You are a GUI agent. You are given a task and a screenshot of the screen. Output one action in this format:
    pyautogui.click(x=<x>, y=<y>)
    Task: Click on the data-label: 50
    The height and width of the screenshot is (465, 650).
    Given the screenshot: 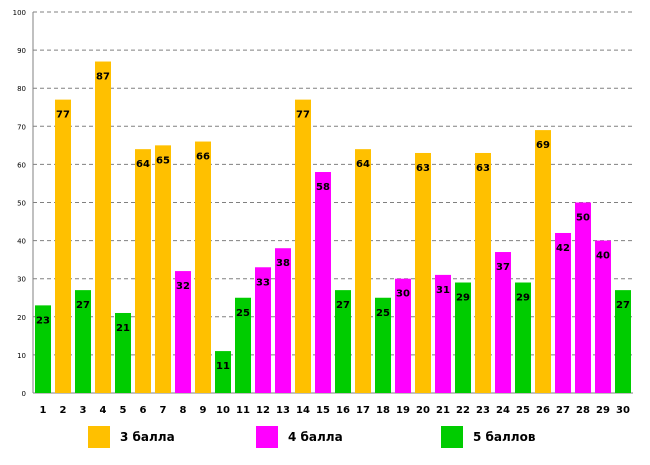 What is the action you would take?
    pyautogui.click(x=583, y=218)
    